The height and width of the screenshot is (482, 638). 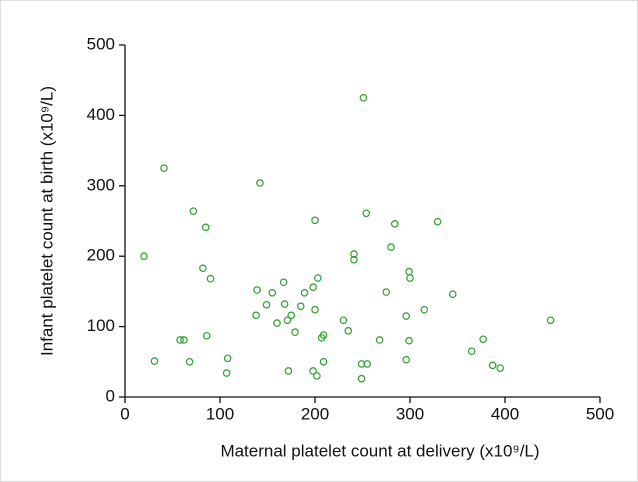 What do you see at coordinates (410, 413) in the screenshot?
I see `x-tick-label: 300` at bounding box center [410, 413].